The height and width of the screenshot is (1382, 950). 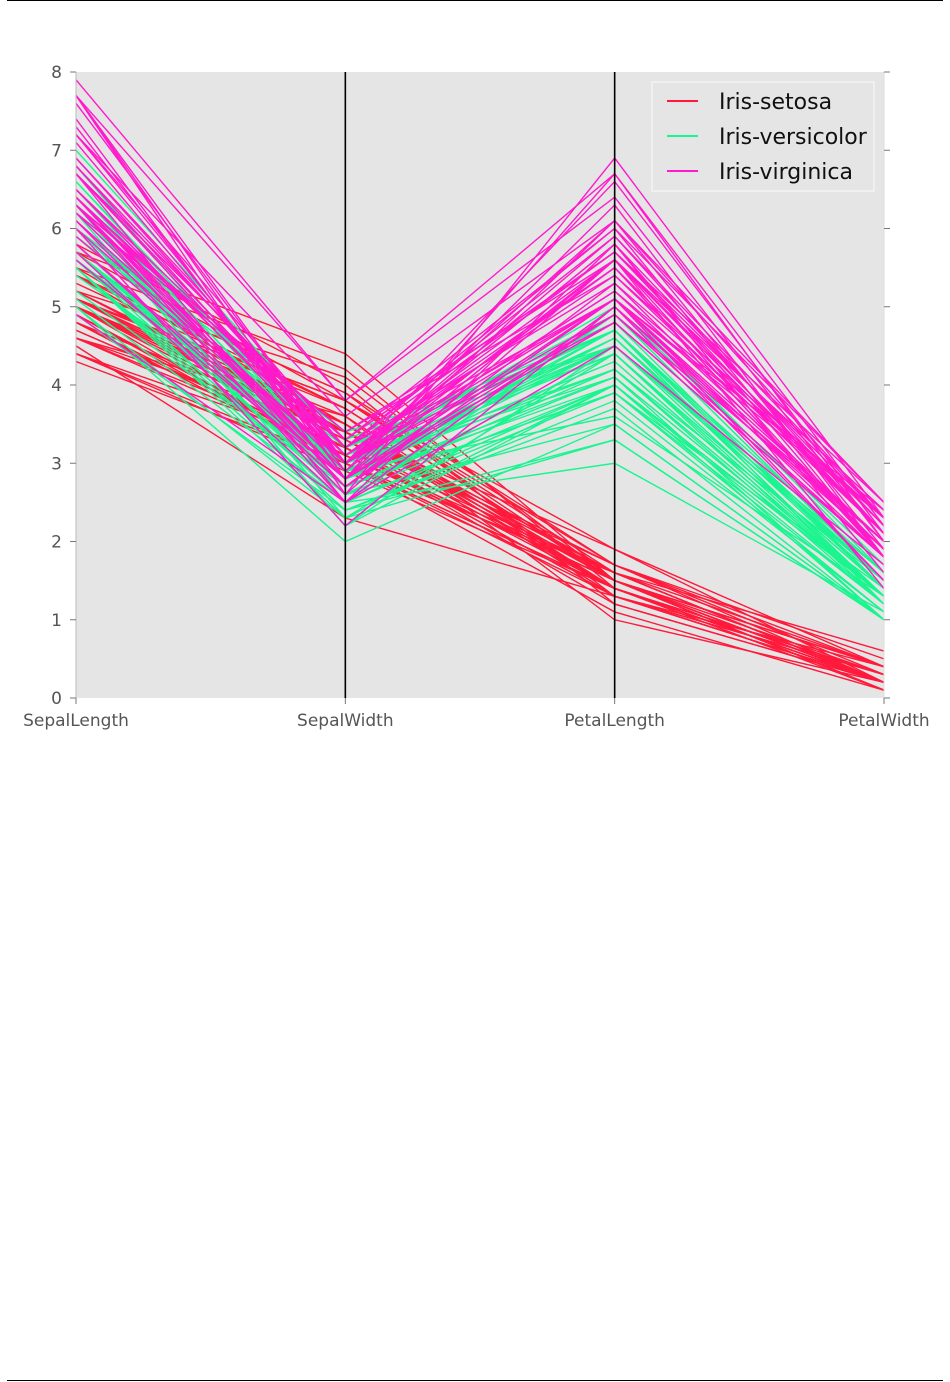 What do you see at coordinates (775, 102) in the screenshot?
I see `legend-label: Iris-setosa` at bounding box center [775, 102].